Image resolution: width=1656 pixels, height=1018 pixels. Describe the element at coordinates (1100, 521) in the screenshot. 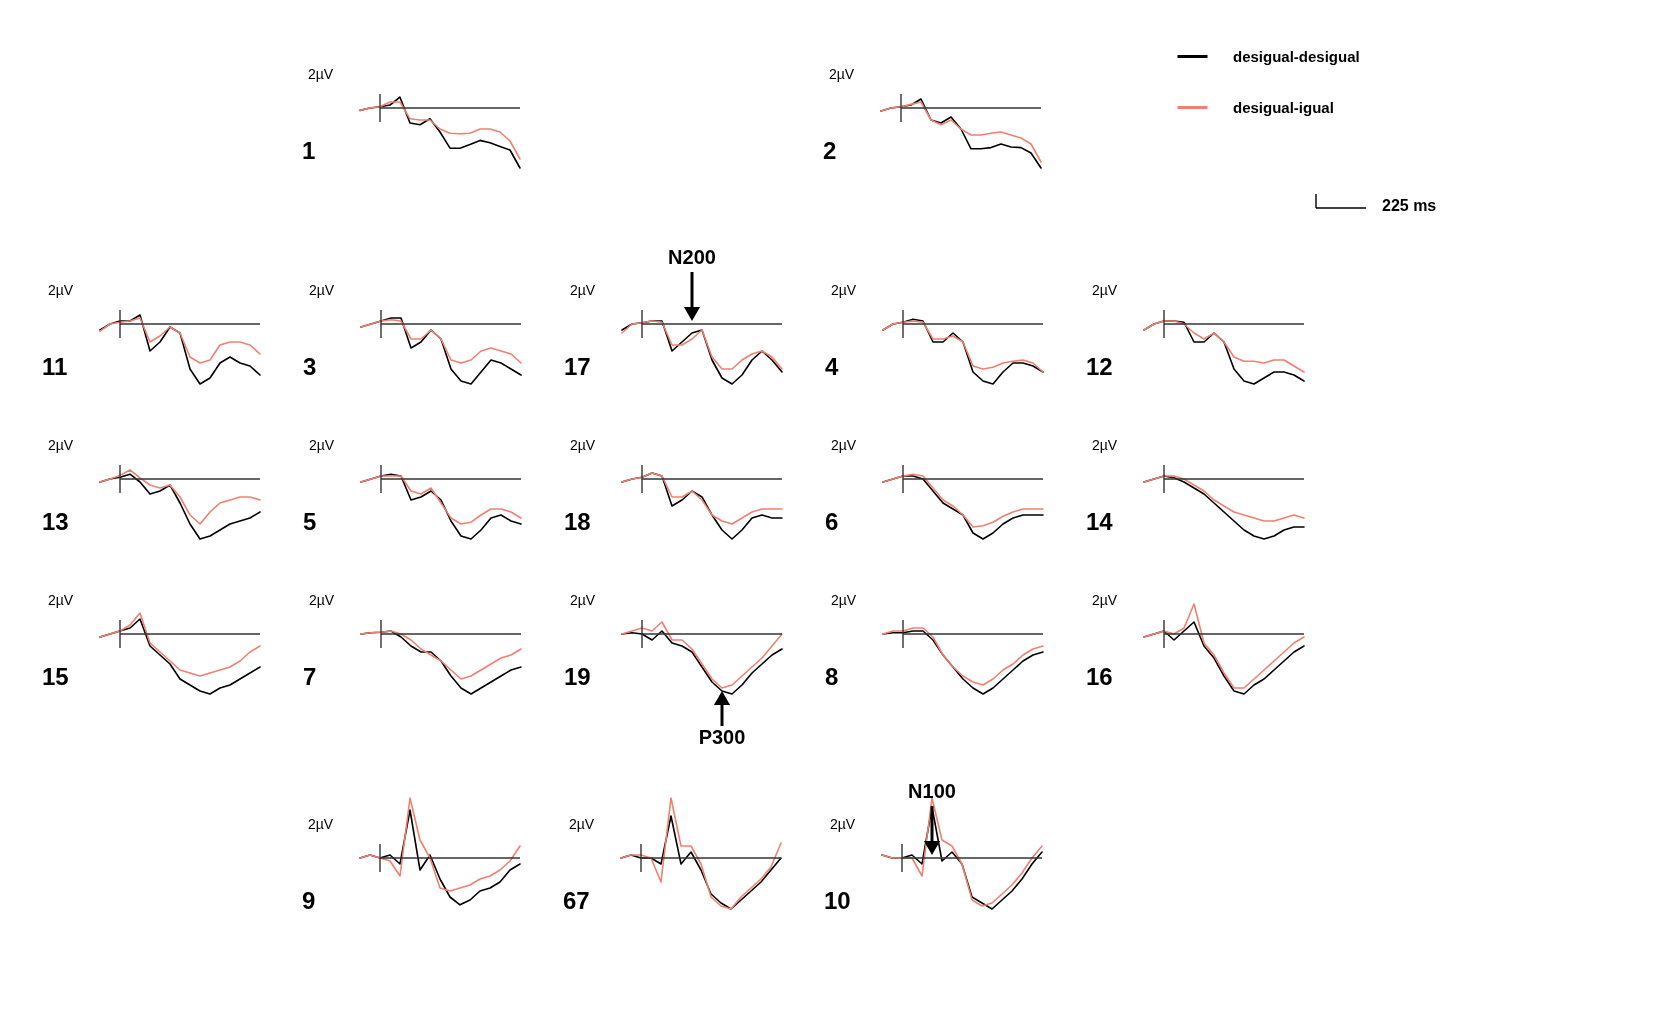

I see `text: 14` at that location.